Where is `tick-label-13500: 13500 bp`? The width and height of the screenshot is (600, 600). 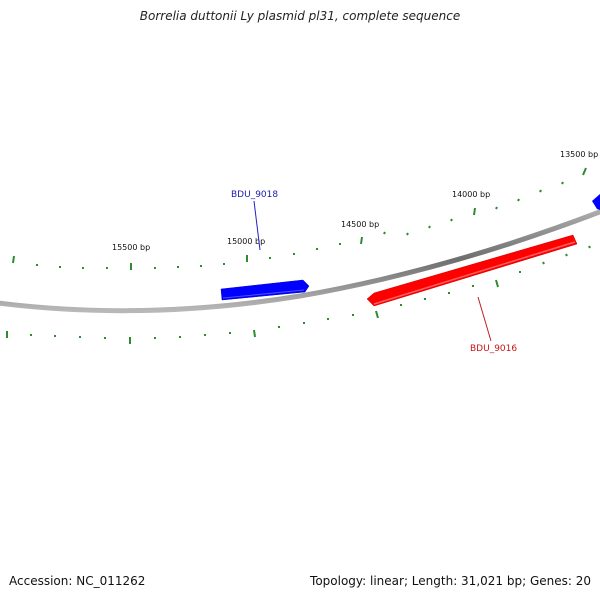
tick-label-13500: 13500 bp is located at coordinates (579, 154).